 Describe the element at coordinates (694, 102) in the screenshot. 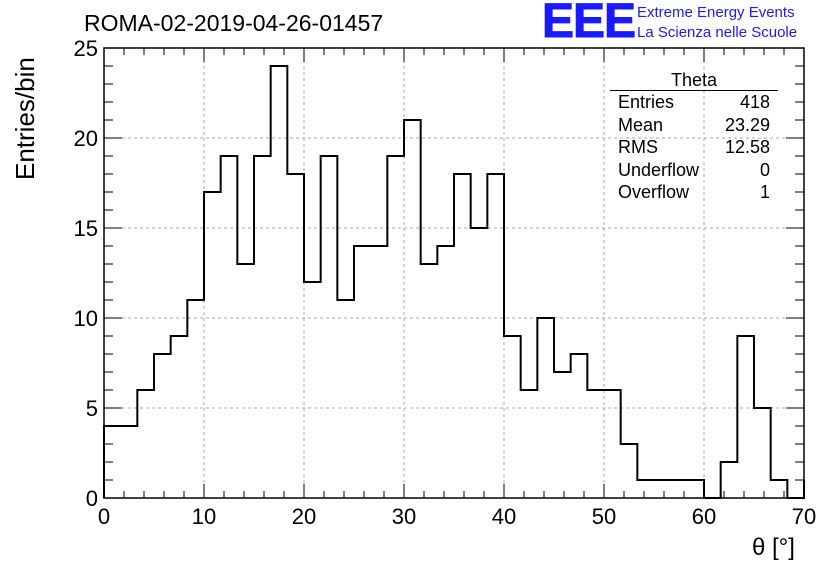

I see `stats-row-entries: Entries 418` at that location.